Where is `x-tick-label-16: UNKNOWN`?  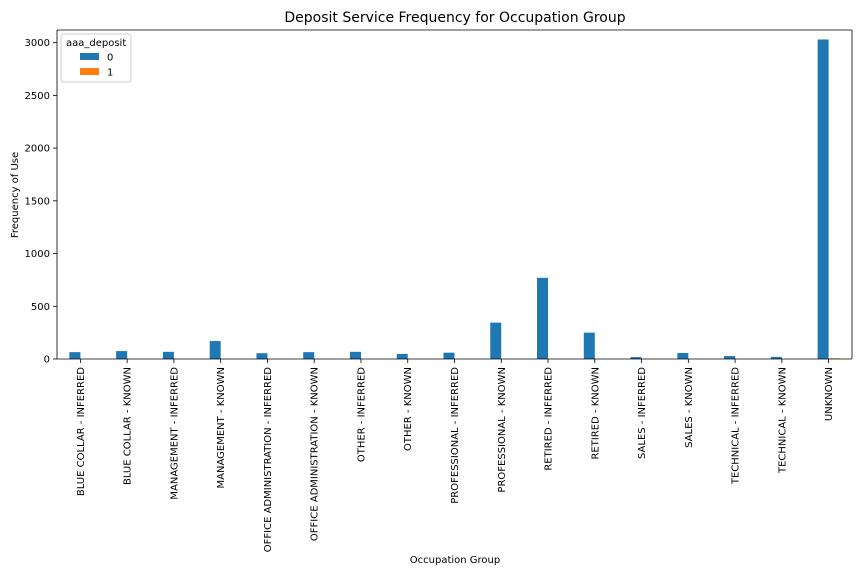 x-tick-label-16: UNKNOWN is located at coordinates (829, 394).